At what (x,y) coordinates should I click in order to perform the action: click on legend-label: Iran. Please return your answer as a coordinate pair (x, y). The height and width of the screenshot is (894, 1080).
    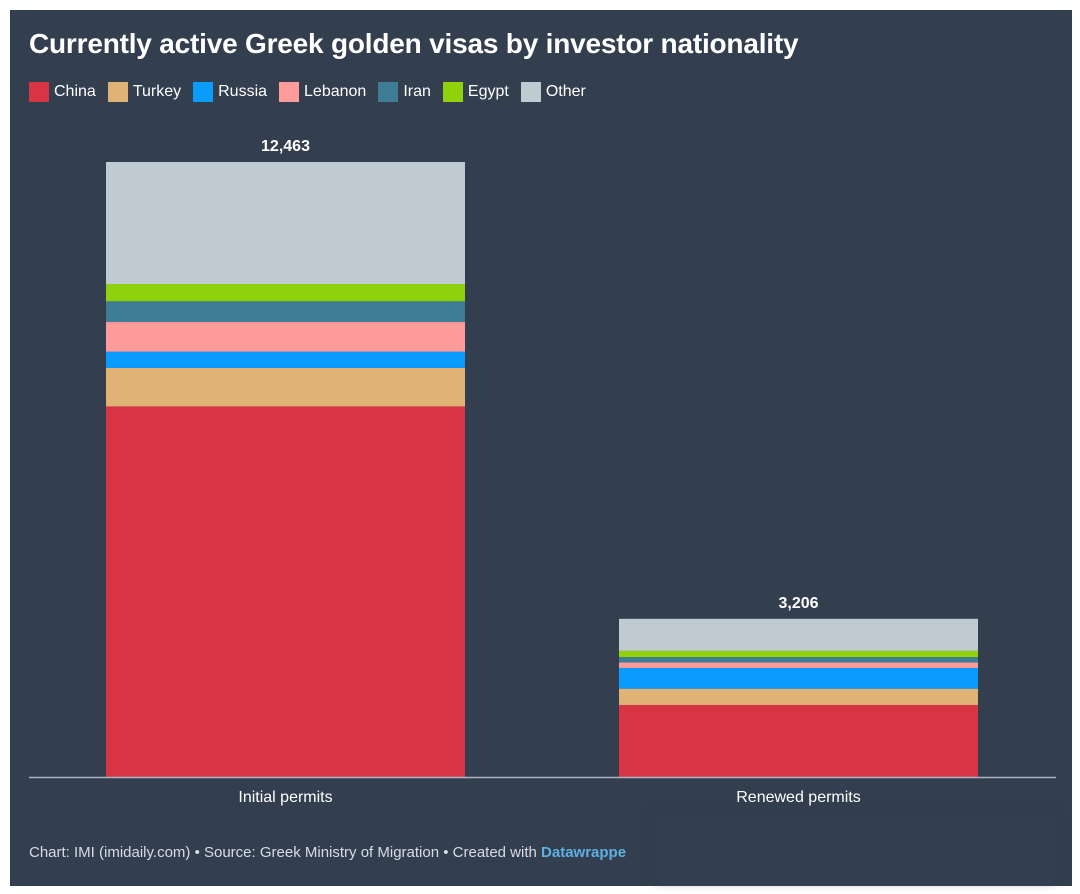
    Looking at the image, I should click on (417, 91).